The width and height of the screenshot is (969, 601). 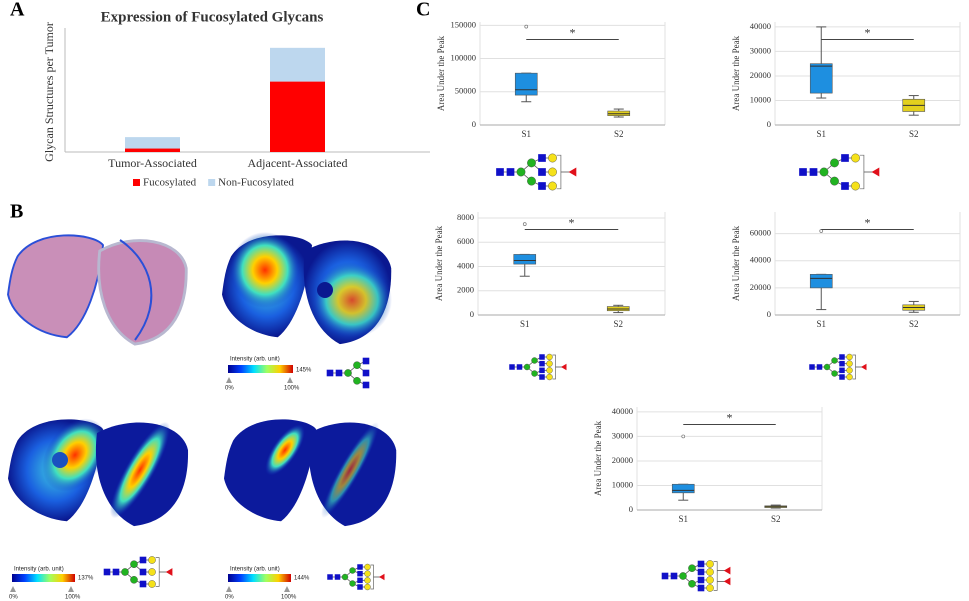 I want to click on colorbar-scale, so click(x=43, y=578).